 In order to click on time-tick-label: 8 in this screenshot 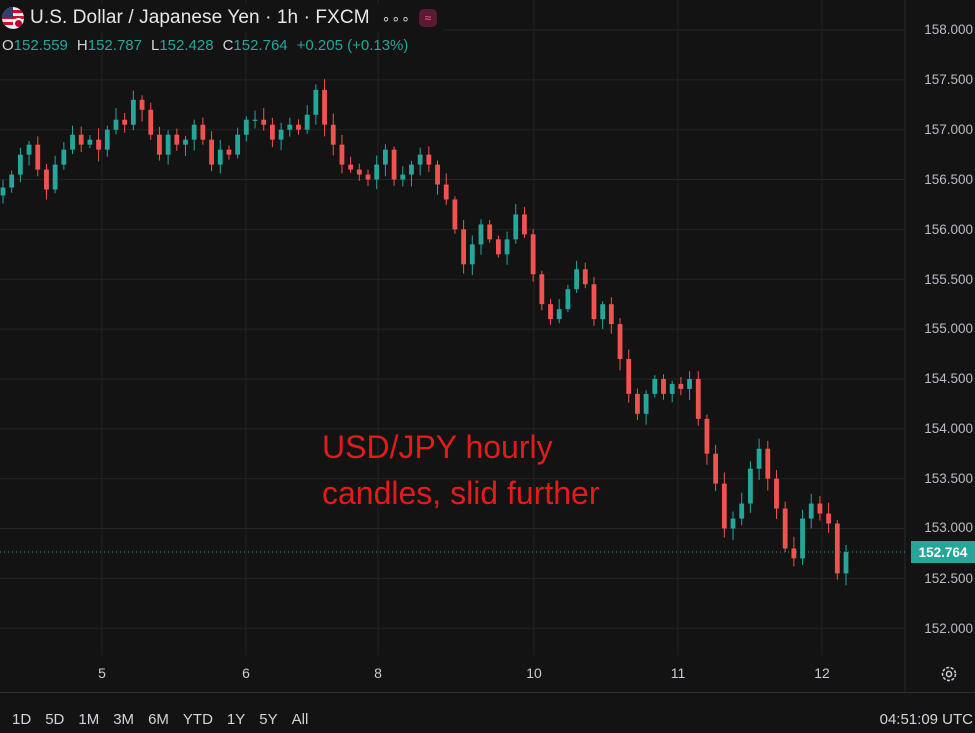, I will do `click(378, 673)`.